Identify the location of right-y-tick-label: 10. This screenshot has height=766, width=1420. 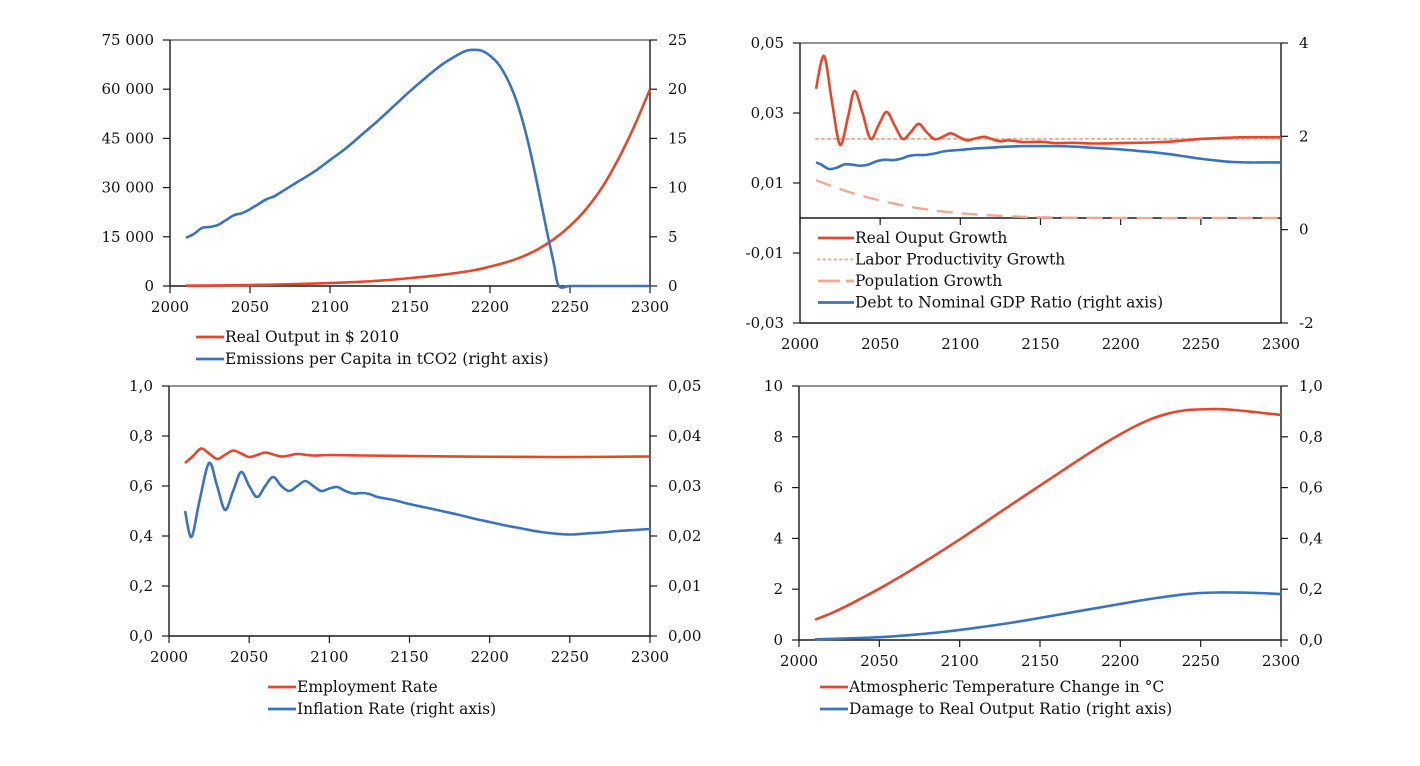
(677, 188).